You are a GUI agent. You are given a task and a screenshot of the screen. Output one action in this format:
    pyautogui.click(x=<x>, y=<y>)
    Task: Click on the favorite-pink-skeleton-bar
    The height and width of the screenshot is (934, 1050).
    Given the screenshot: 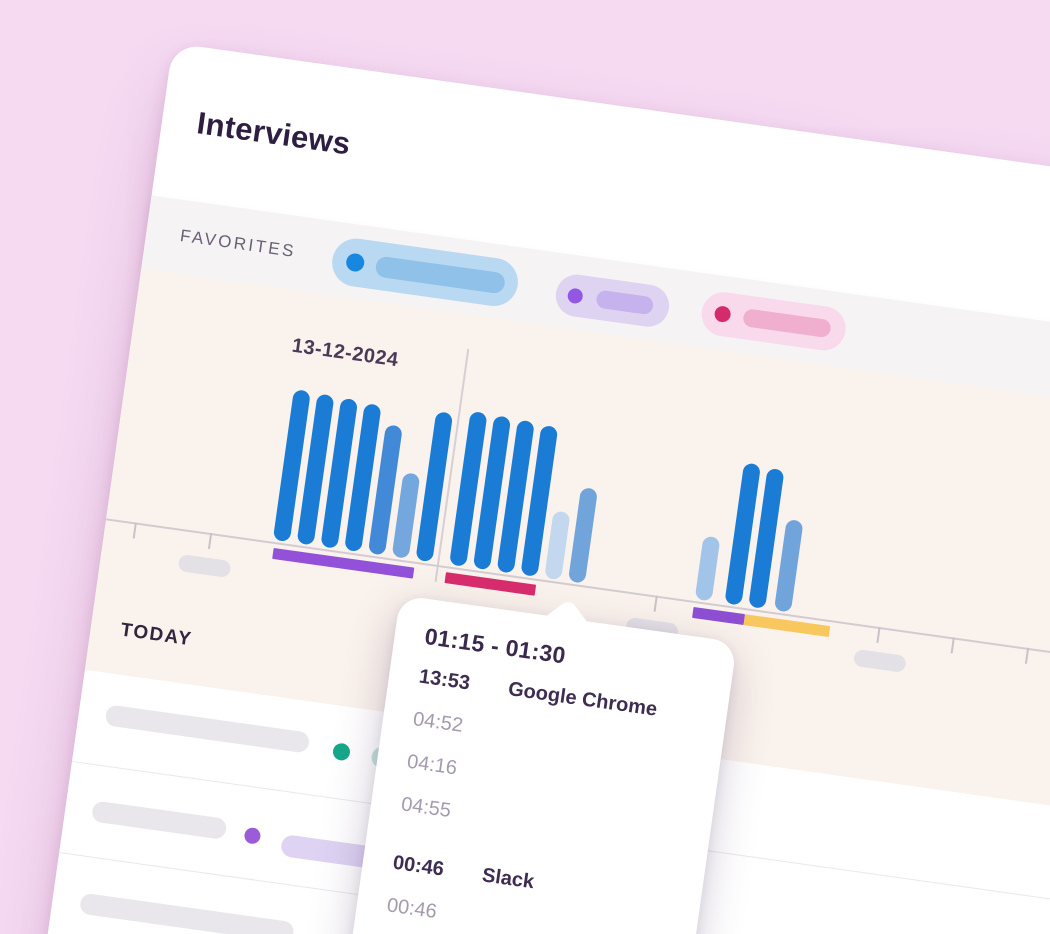 What is the action you would take?
    pyautogui.click(x=787, y=323)
    